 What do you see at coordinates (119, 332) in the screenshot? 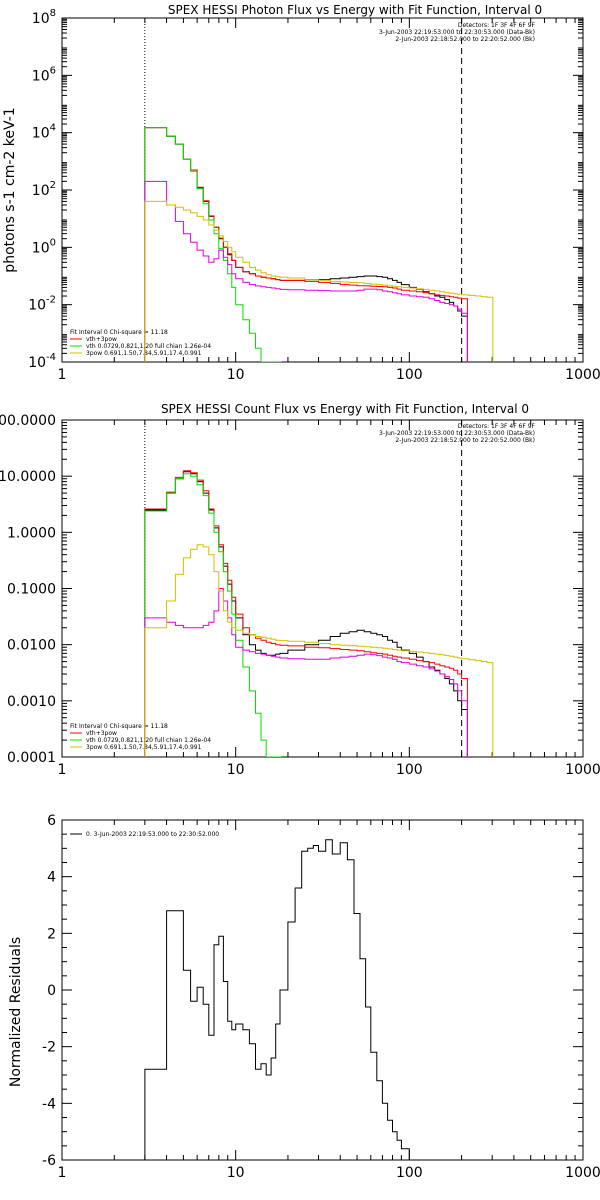
I see `photon-legend-title: Fit Interval 0 Chi-square = 11.18` at bounding box center [119, 332].